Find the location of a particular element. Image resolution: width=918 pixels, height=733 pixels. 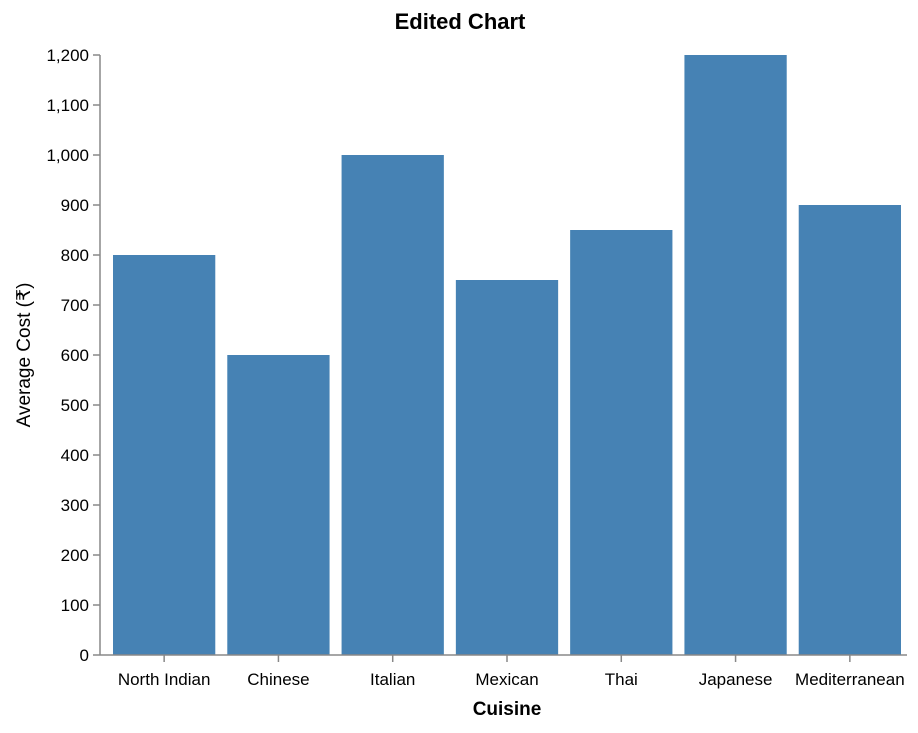

y-tick-label: 1,100 is located at coordinates (67, 105).